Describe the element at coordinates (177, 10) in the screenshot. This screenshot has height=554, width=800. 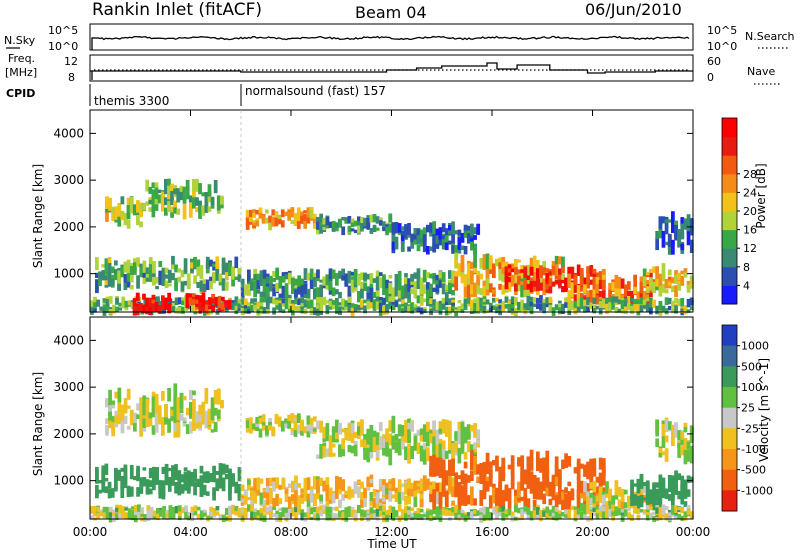
I see `site-title: Rankin Inlet (fitACF)` at that location.